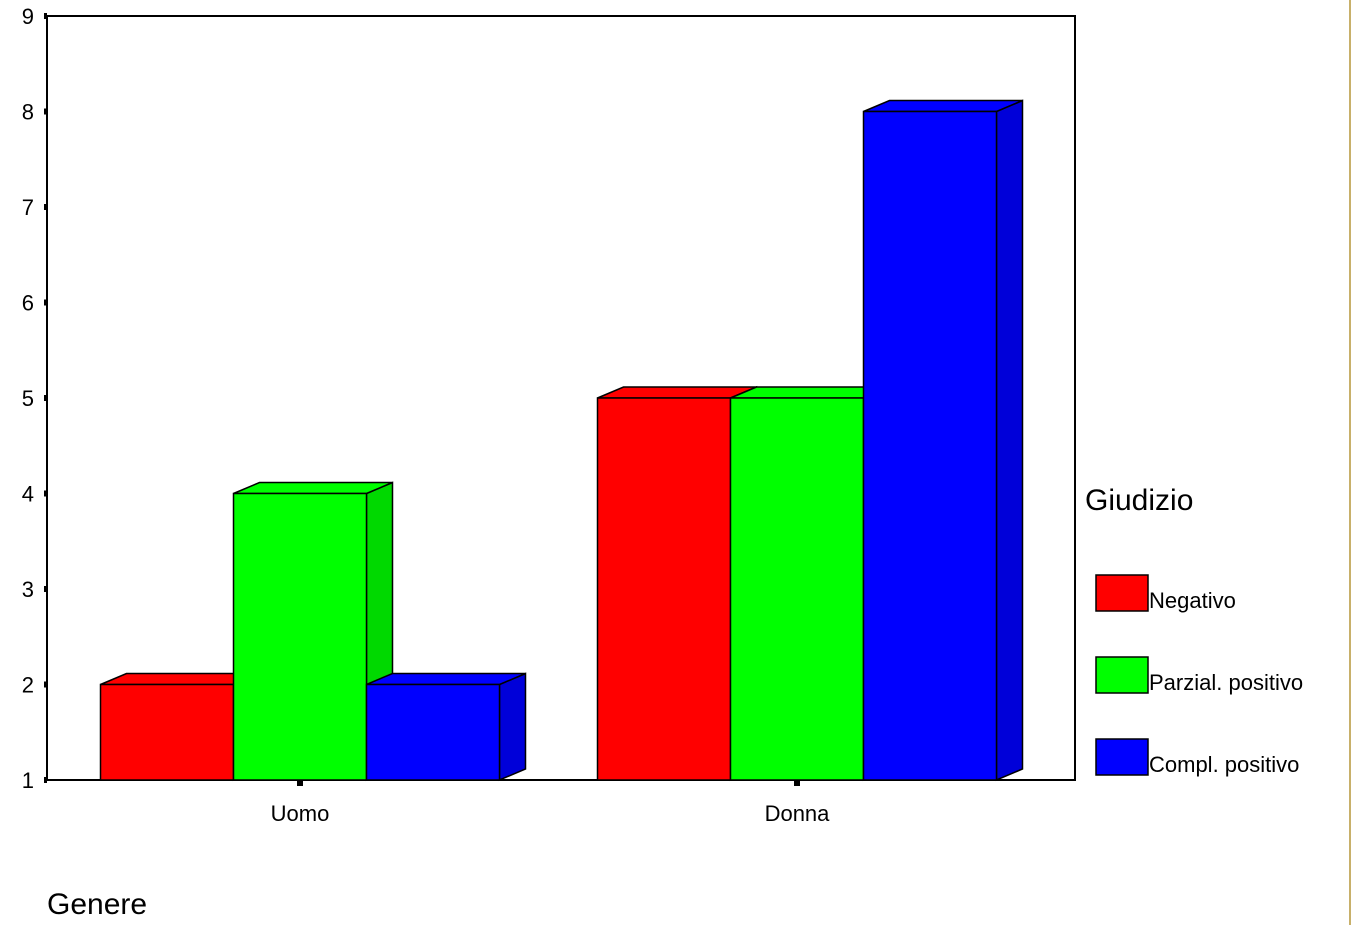 This screenshot has height=925, width=1357. What do you see at coordinates (28, 685) in the screenshot?
I see `y-tick-label: 2` at bounding box center [28, 685].